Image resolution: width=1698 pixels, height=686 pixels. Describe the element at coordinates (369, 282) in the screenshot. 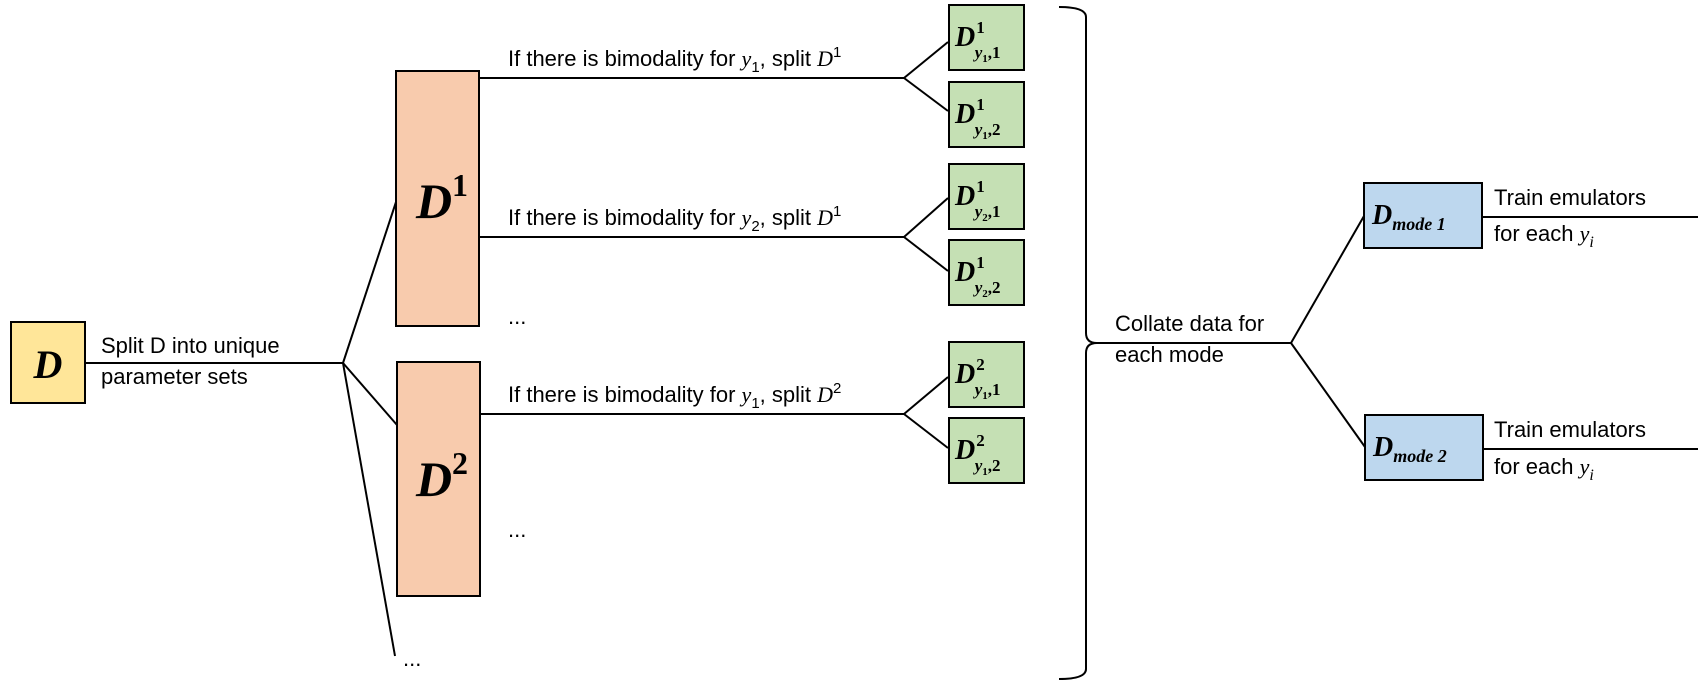

I see `fan-line-d1` at that location.